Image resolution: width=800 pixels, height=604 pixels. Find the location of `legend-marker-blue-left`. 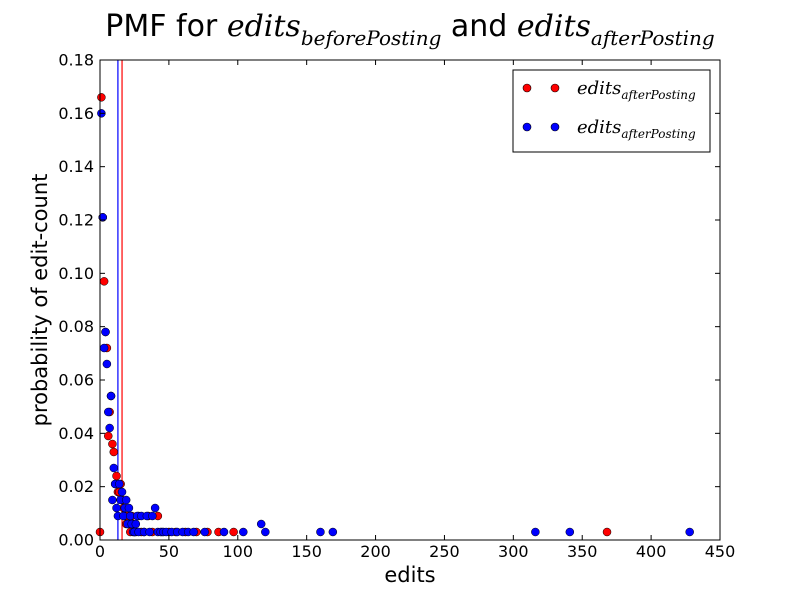

legend-marker-blue-left is located at coordinates (527, 127).